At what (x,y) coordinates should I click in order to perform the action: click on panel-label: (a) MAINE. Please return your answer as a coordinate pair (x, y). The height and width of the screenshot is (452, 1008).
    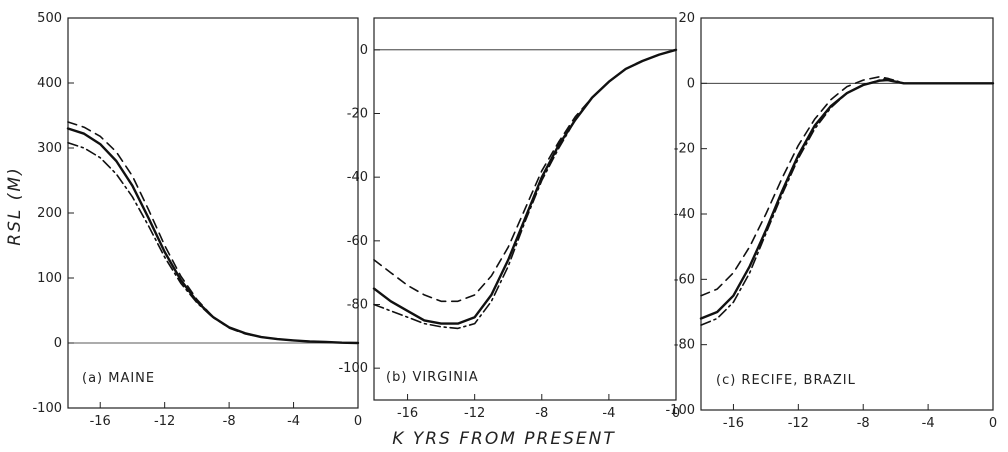
    Looking at the image, I should click on (118, 378).